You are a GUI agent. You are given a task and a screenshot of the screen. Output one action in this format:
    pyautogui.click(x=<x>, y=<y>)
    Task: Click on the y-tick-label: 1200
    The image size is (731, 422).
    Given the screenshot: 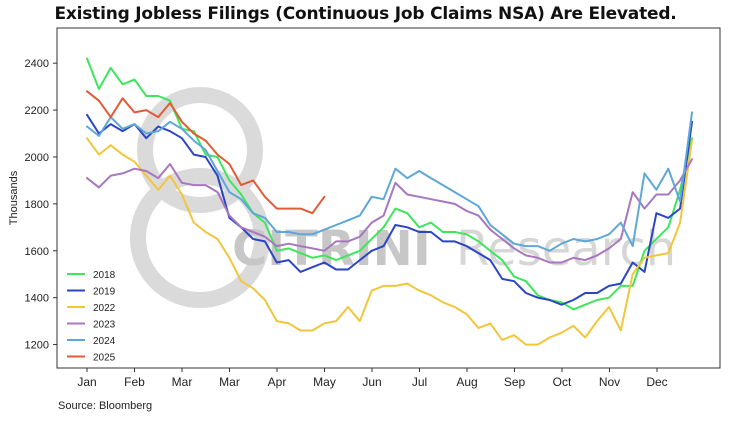 What is the action you would take?
    pyautogui.click(x=37, y=346)
    